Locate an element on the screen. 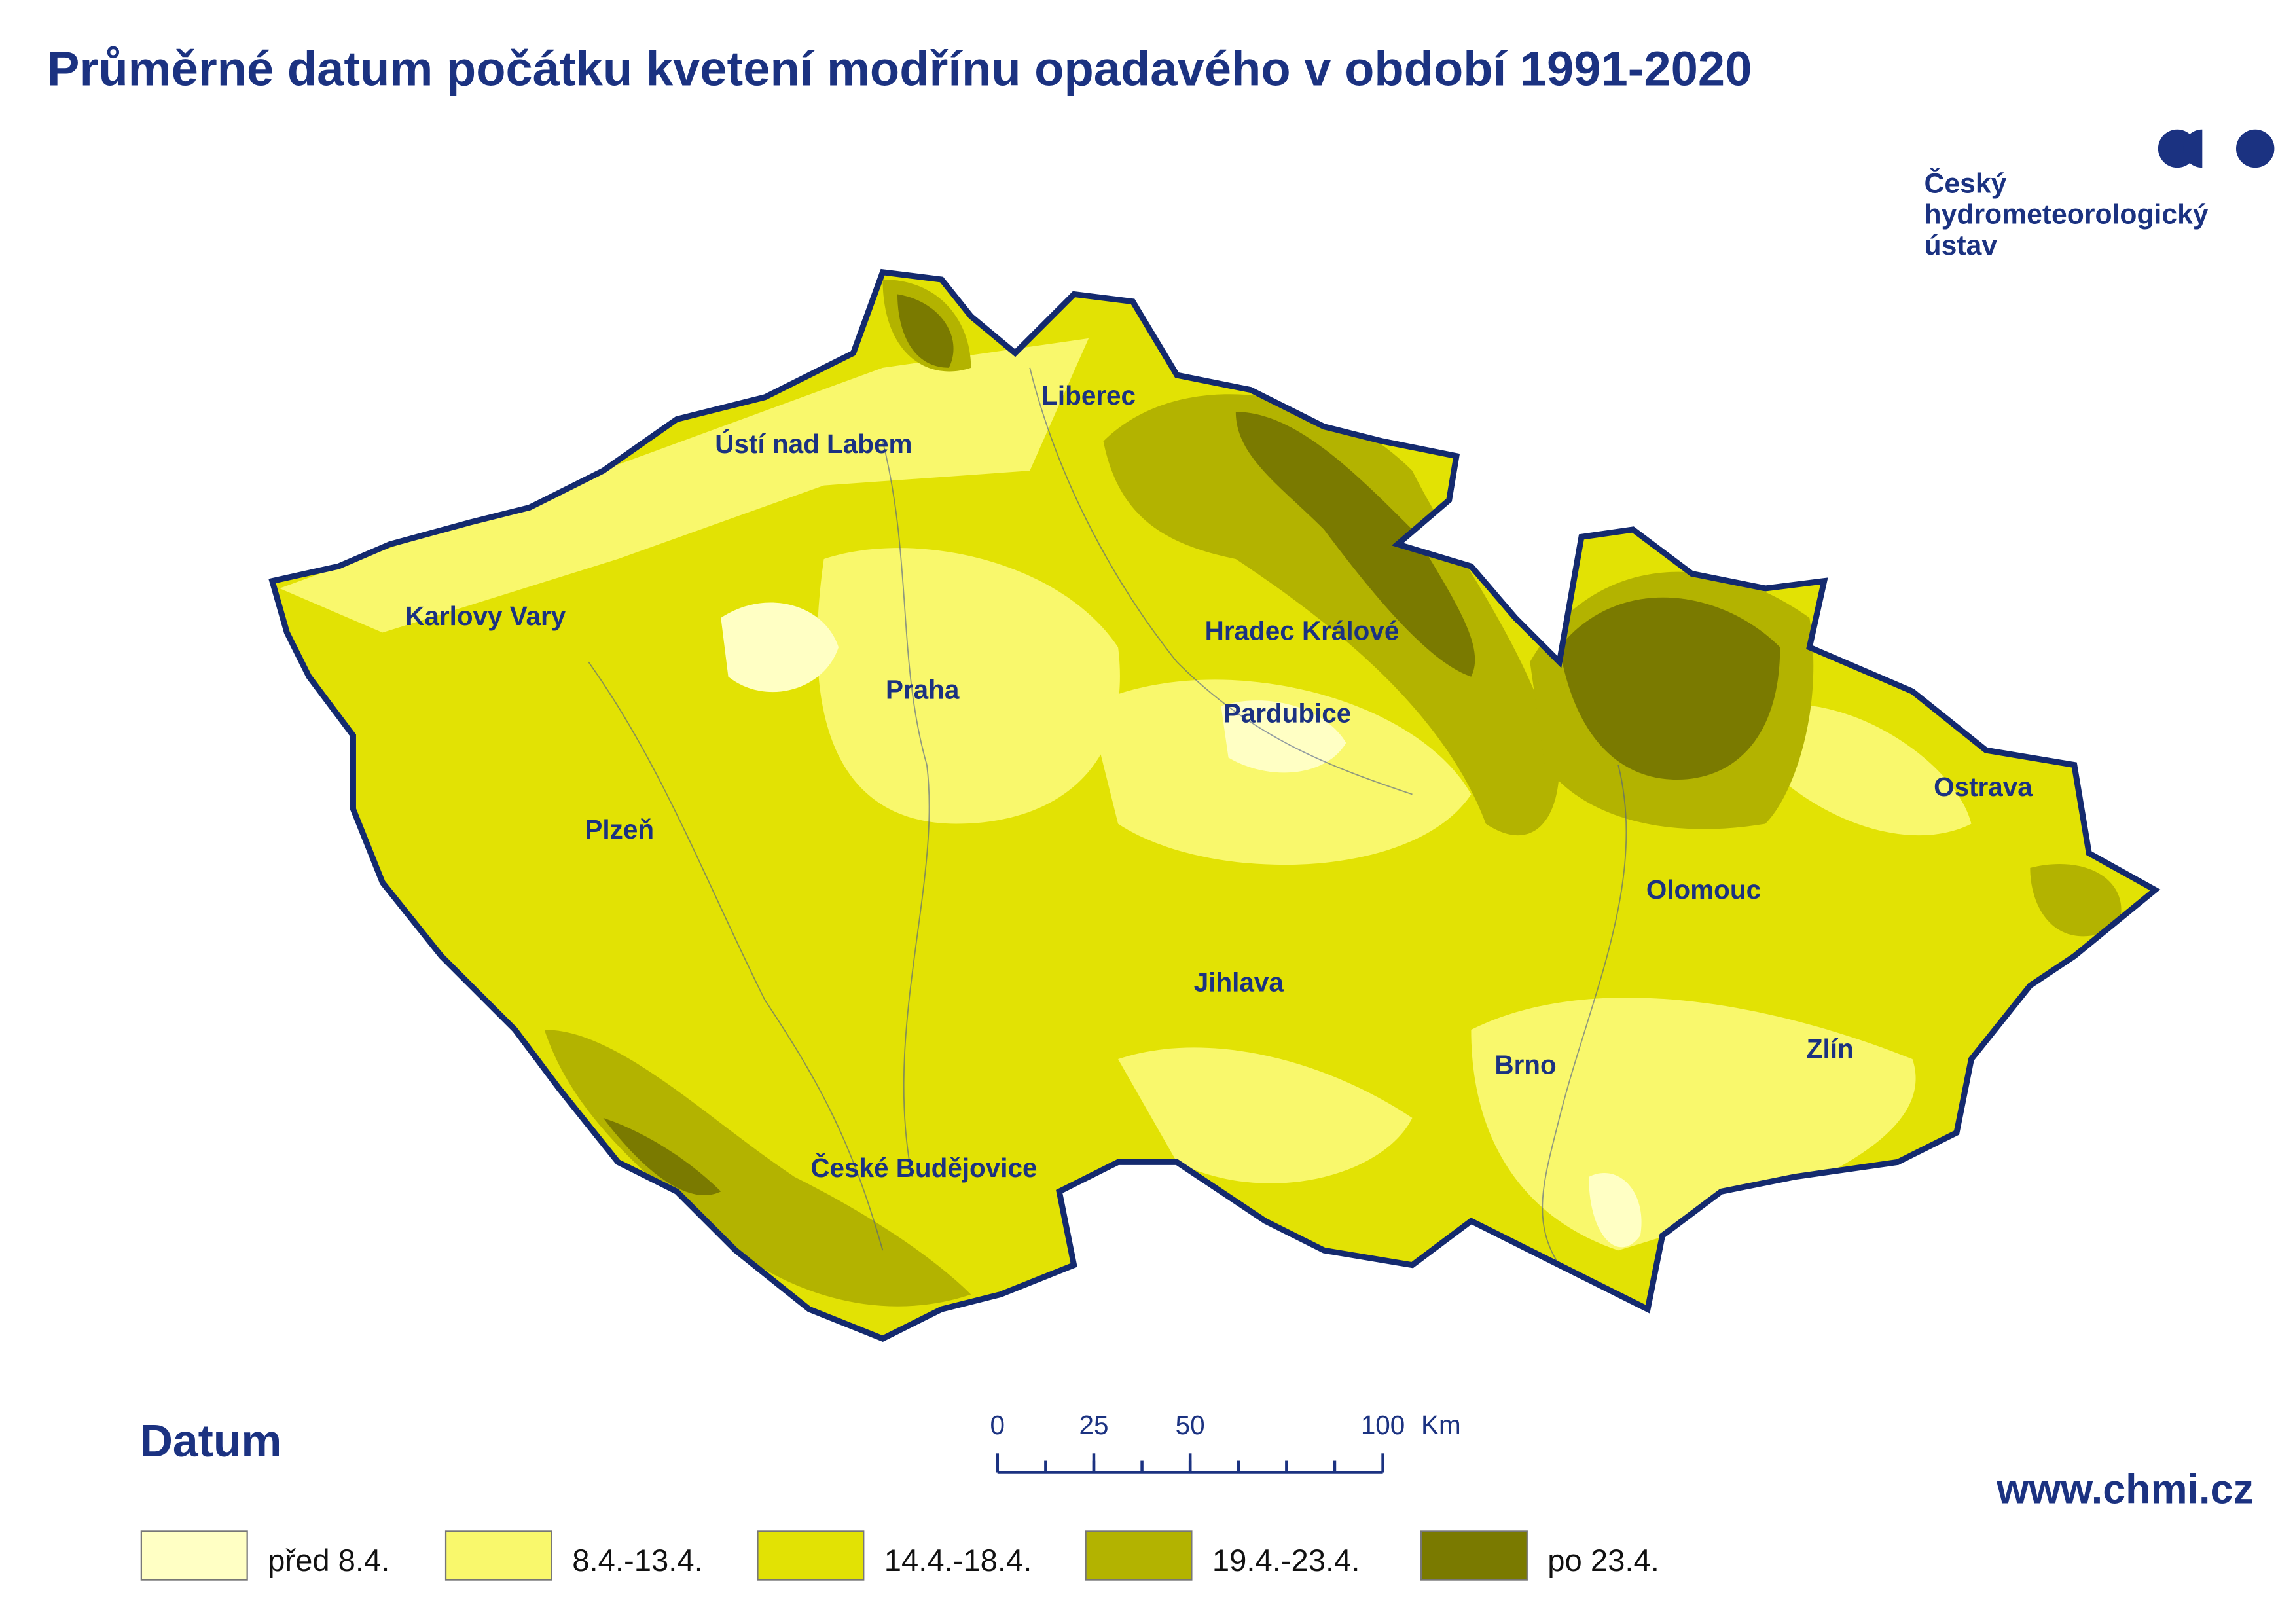 Image resolution: width=2295 pixels, height=1624 pixels. legend-label: po 23.4. is located at coordinates (1603, 1560).